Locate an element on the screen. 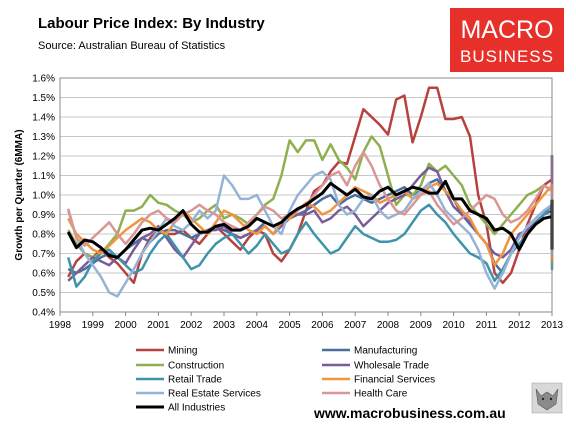  y-tick-label: 1.6% is located at coordinates (43, 79).